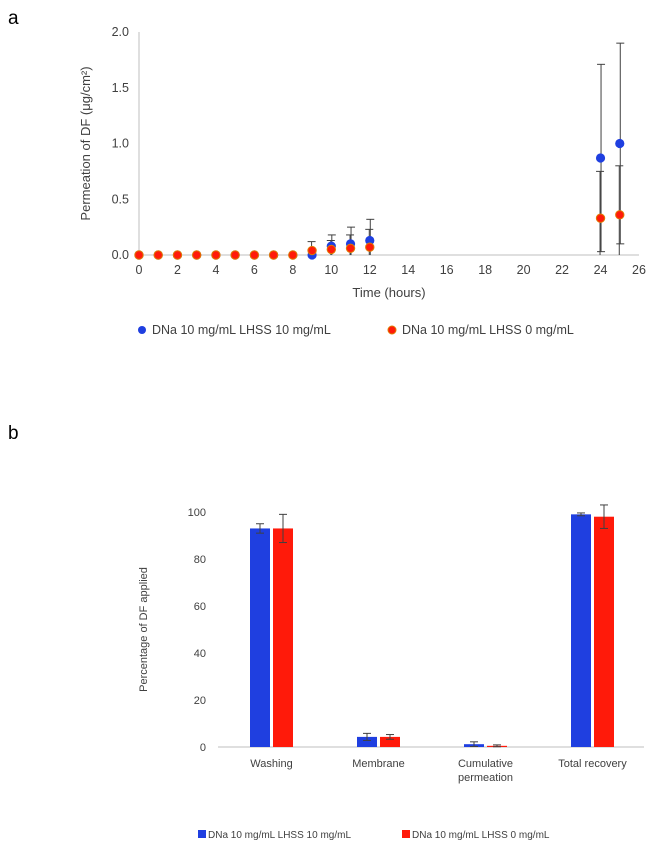 Image resolution: width=647 pixels, height=844 pixels. I want to click on x-tick-label: 20, so click(524, 270).